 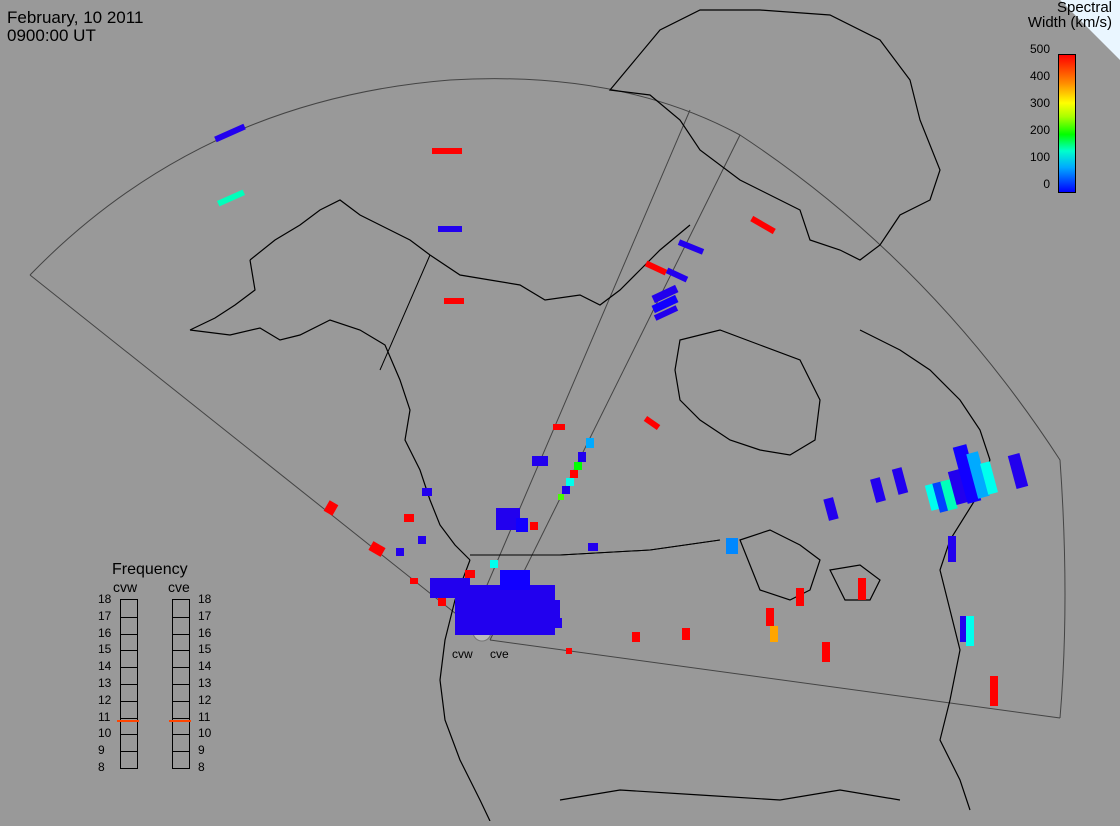 I want to click on frequency-tick-right: 15, so click(x=205, y=649).